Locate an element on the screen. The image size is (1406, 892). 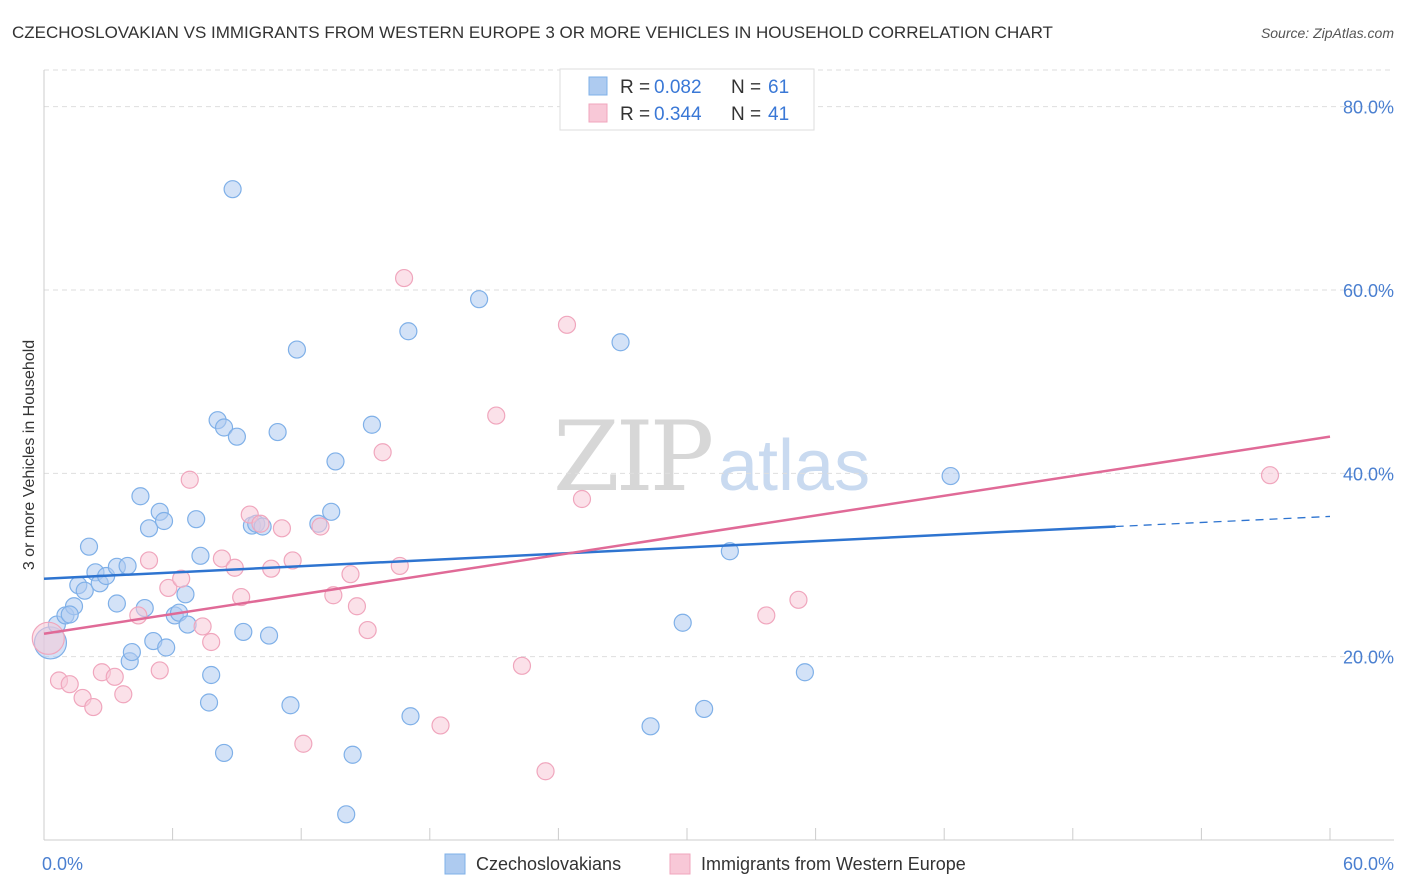
legend-swatch-czechoslovakians is located at coordinates (598, 86).